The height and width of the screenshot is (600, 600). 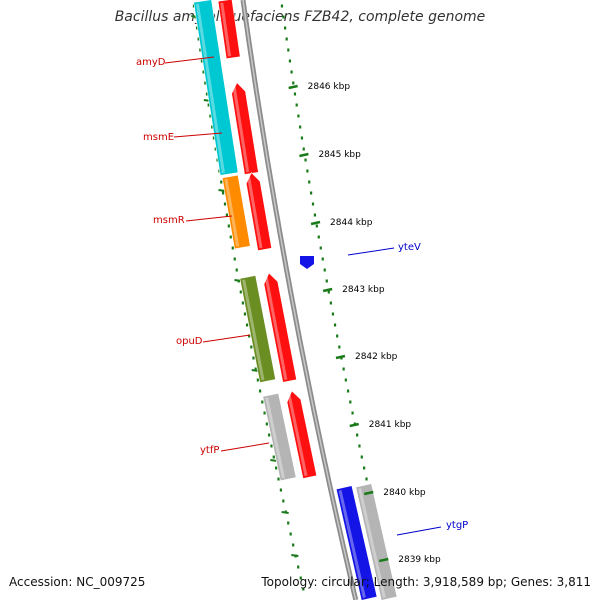 I want to click on accession-text: Accession: NC_009725, so click(x=77, y=582).